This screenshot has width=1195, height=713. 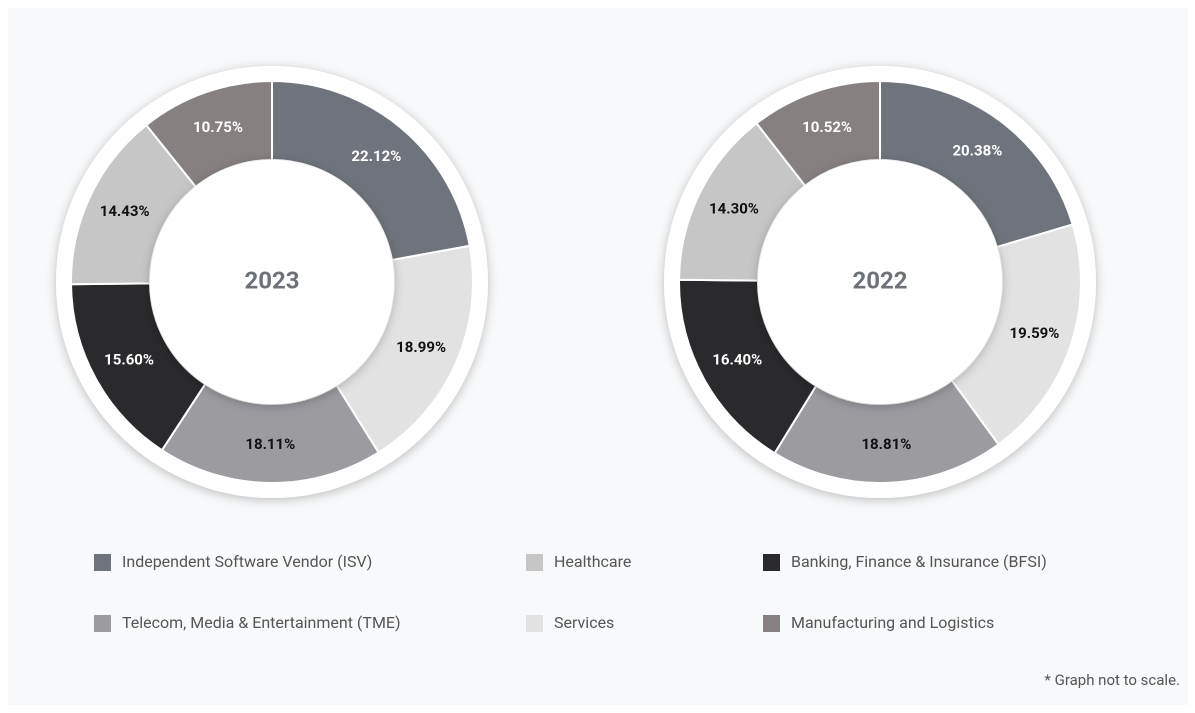 What do you see at coordinates (734, 209) in the screenshot?
I see `data-label: 14.30%` at bounding box center [734, 209].